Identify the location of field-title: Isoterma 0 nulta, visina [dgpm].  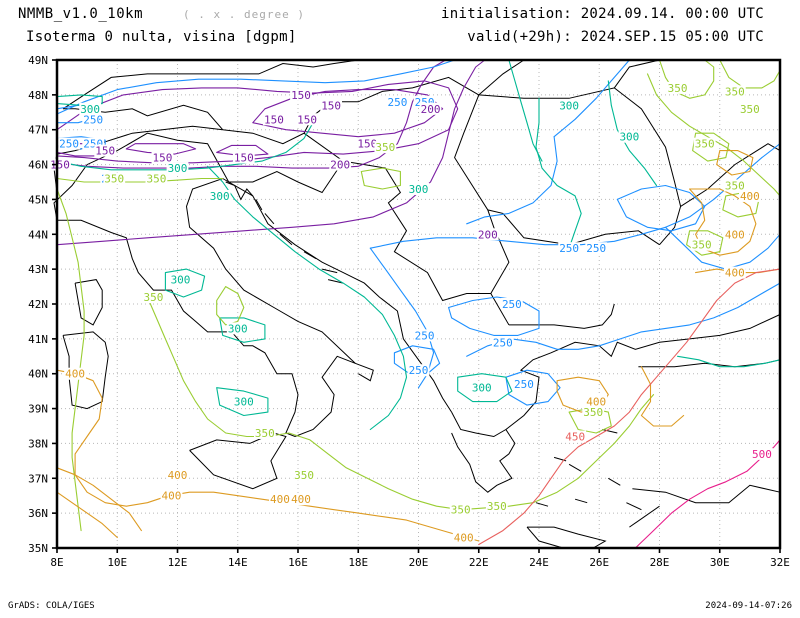
(161, 37).